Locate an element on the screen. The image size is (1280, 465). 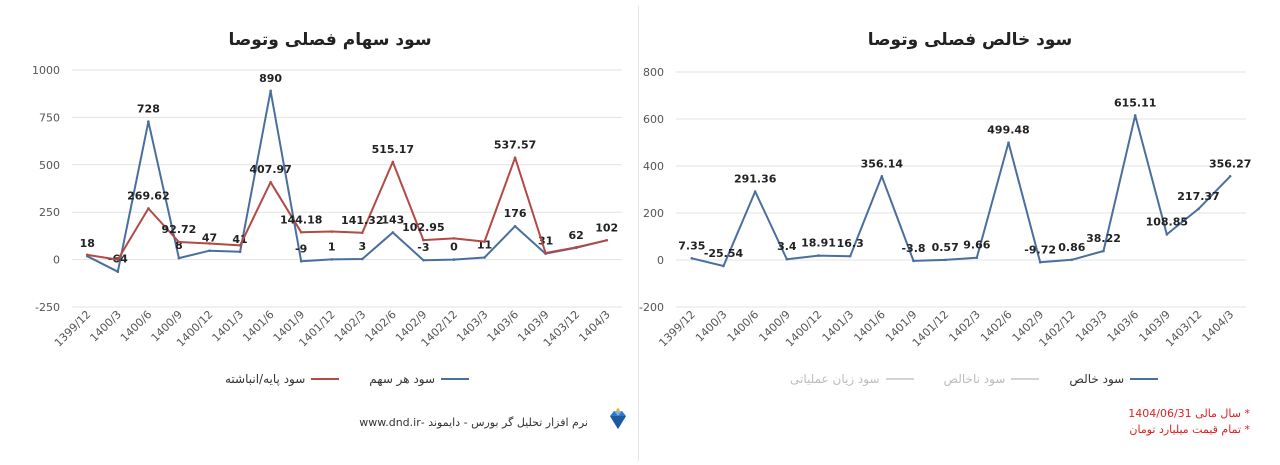
data-label: 356.14 is located at coordinates (882, 163).